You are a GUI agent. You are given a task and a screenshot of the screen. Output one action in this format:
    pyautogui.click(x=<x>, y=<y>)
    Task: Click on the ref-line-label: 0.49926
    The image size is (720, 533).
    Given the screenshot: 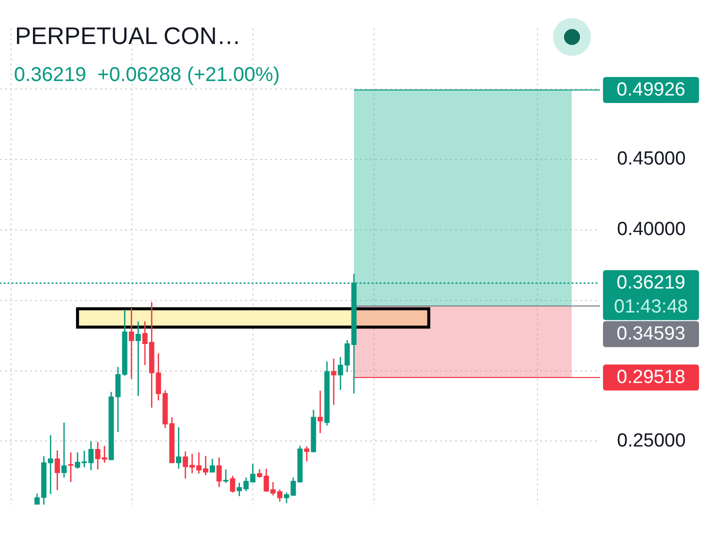 What is the action you would take?
    pyautogui.click(x=651, y=89)
    